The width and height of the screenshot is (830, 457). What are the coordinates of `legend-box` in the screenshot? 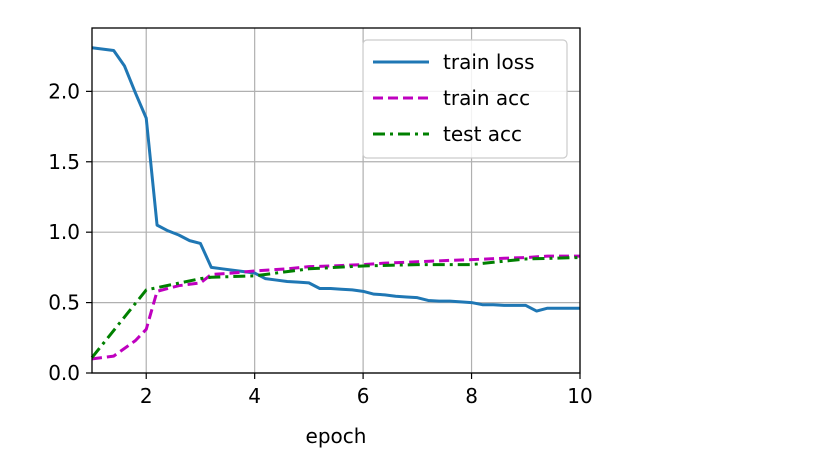 It's located at (465, 99).